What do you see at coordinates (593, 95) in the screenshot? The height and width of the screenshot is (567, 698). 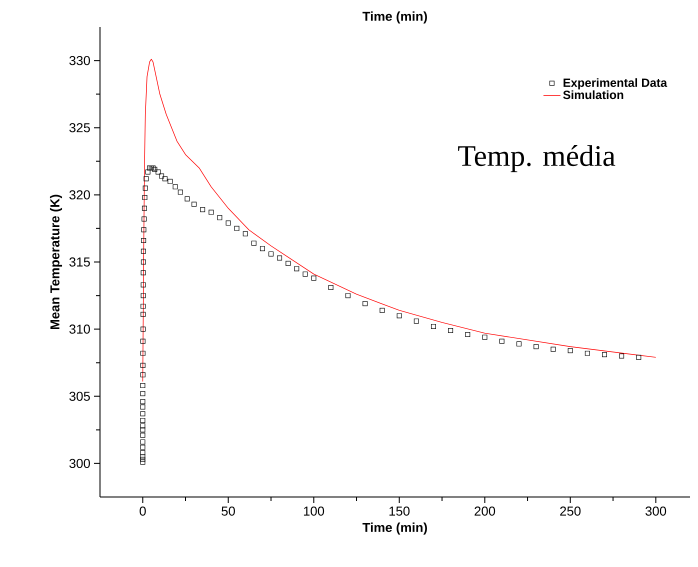 I see `legend-label: Simulation` at bounding box center [593, 95].